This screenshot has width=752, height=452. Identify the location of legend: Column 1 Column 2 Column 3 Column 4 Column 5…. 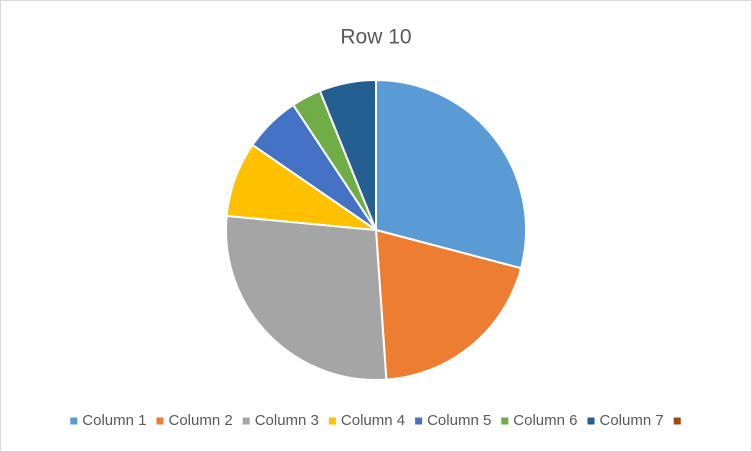
(375, 420).